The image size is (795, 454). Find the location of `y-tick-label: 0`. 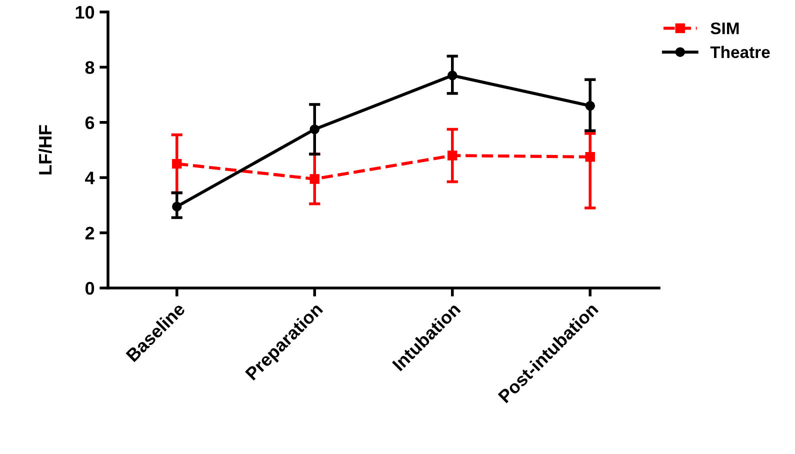

y-tick-label: 0 is located at coordinates (89, 288).